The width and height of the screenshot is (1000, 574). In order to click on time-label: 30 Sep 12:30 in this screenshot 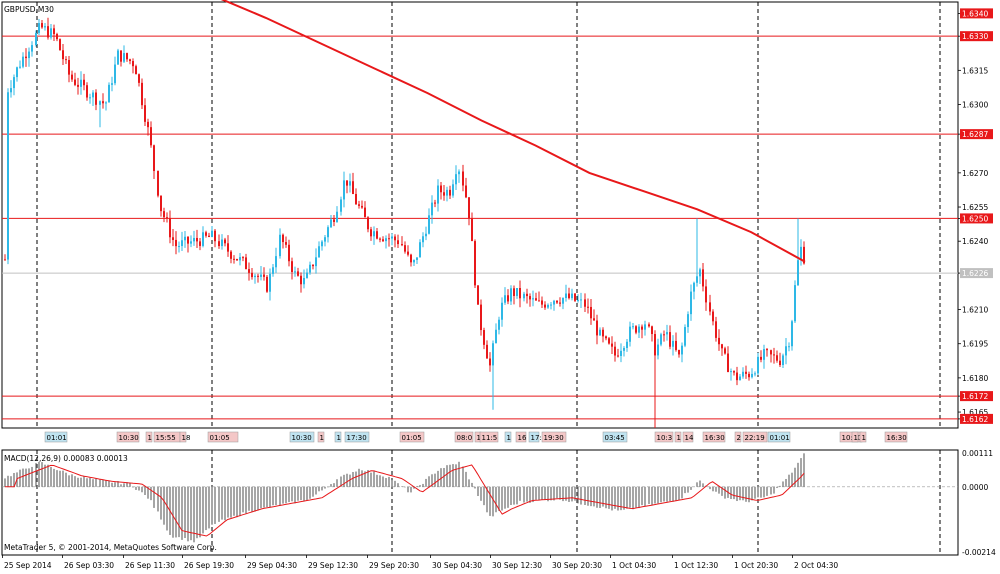, I will do `click(517, 565)`.